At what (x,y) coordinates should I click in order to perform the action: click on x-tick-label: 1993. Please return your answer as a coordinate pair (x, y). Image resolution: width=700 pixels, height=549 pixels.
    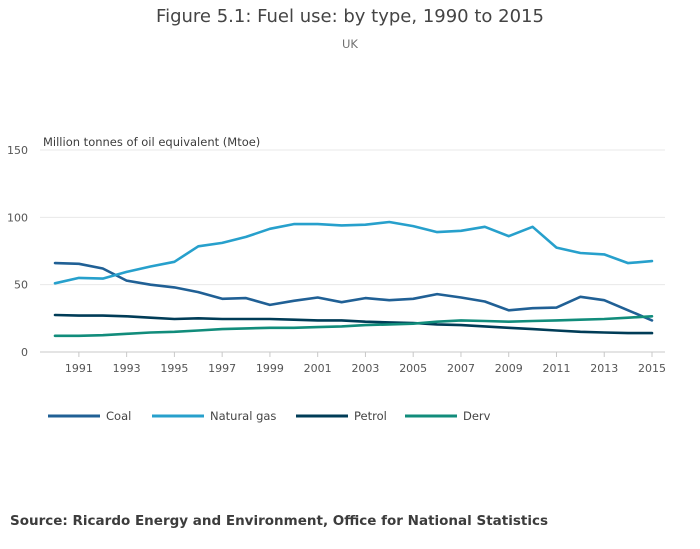
    Looking at the image, I should click on (127, 368).